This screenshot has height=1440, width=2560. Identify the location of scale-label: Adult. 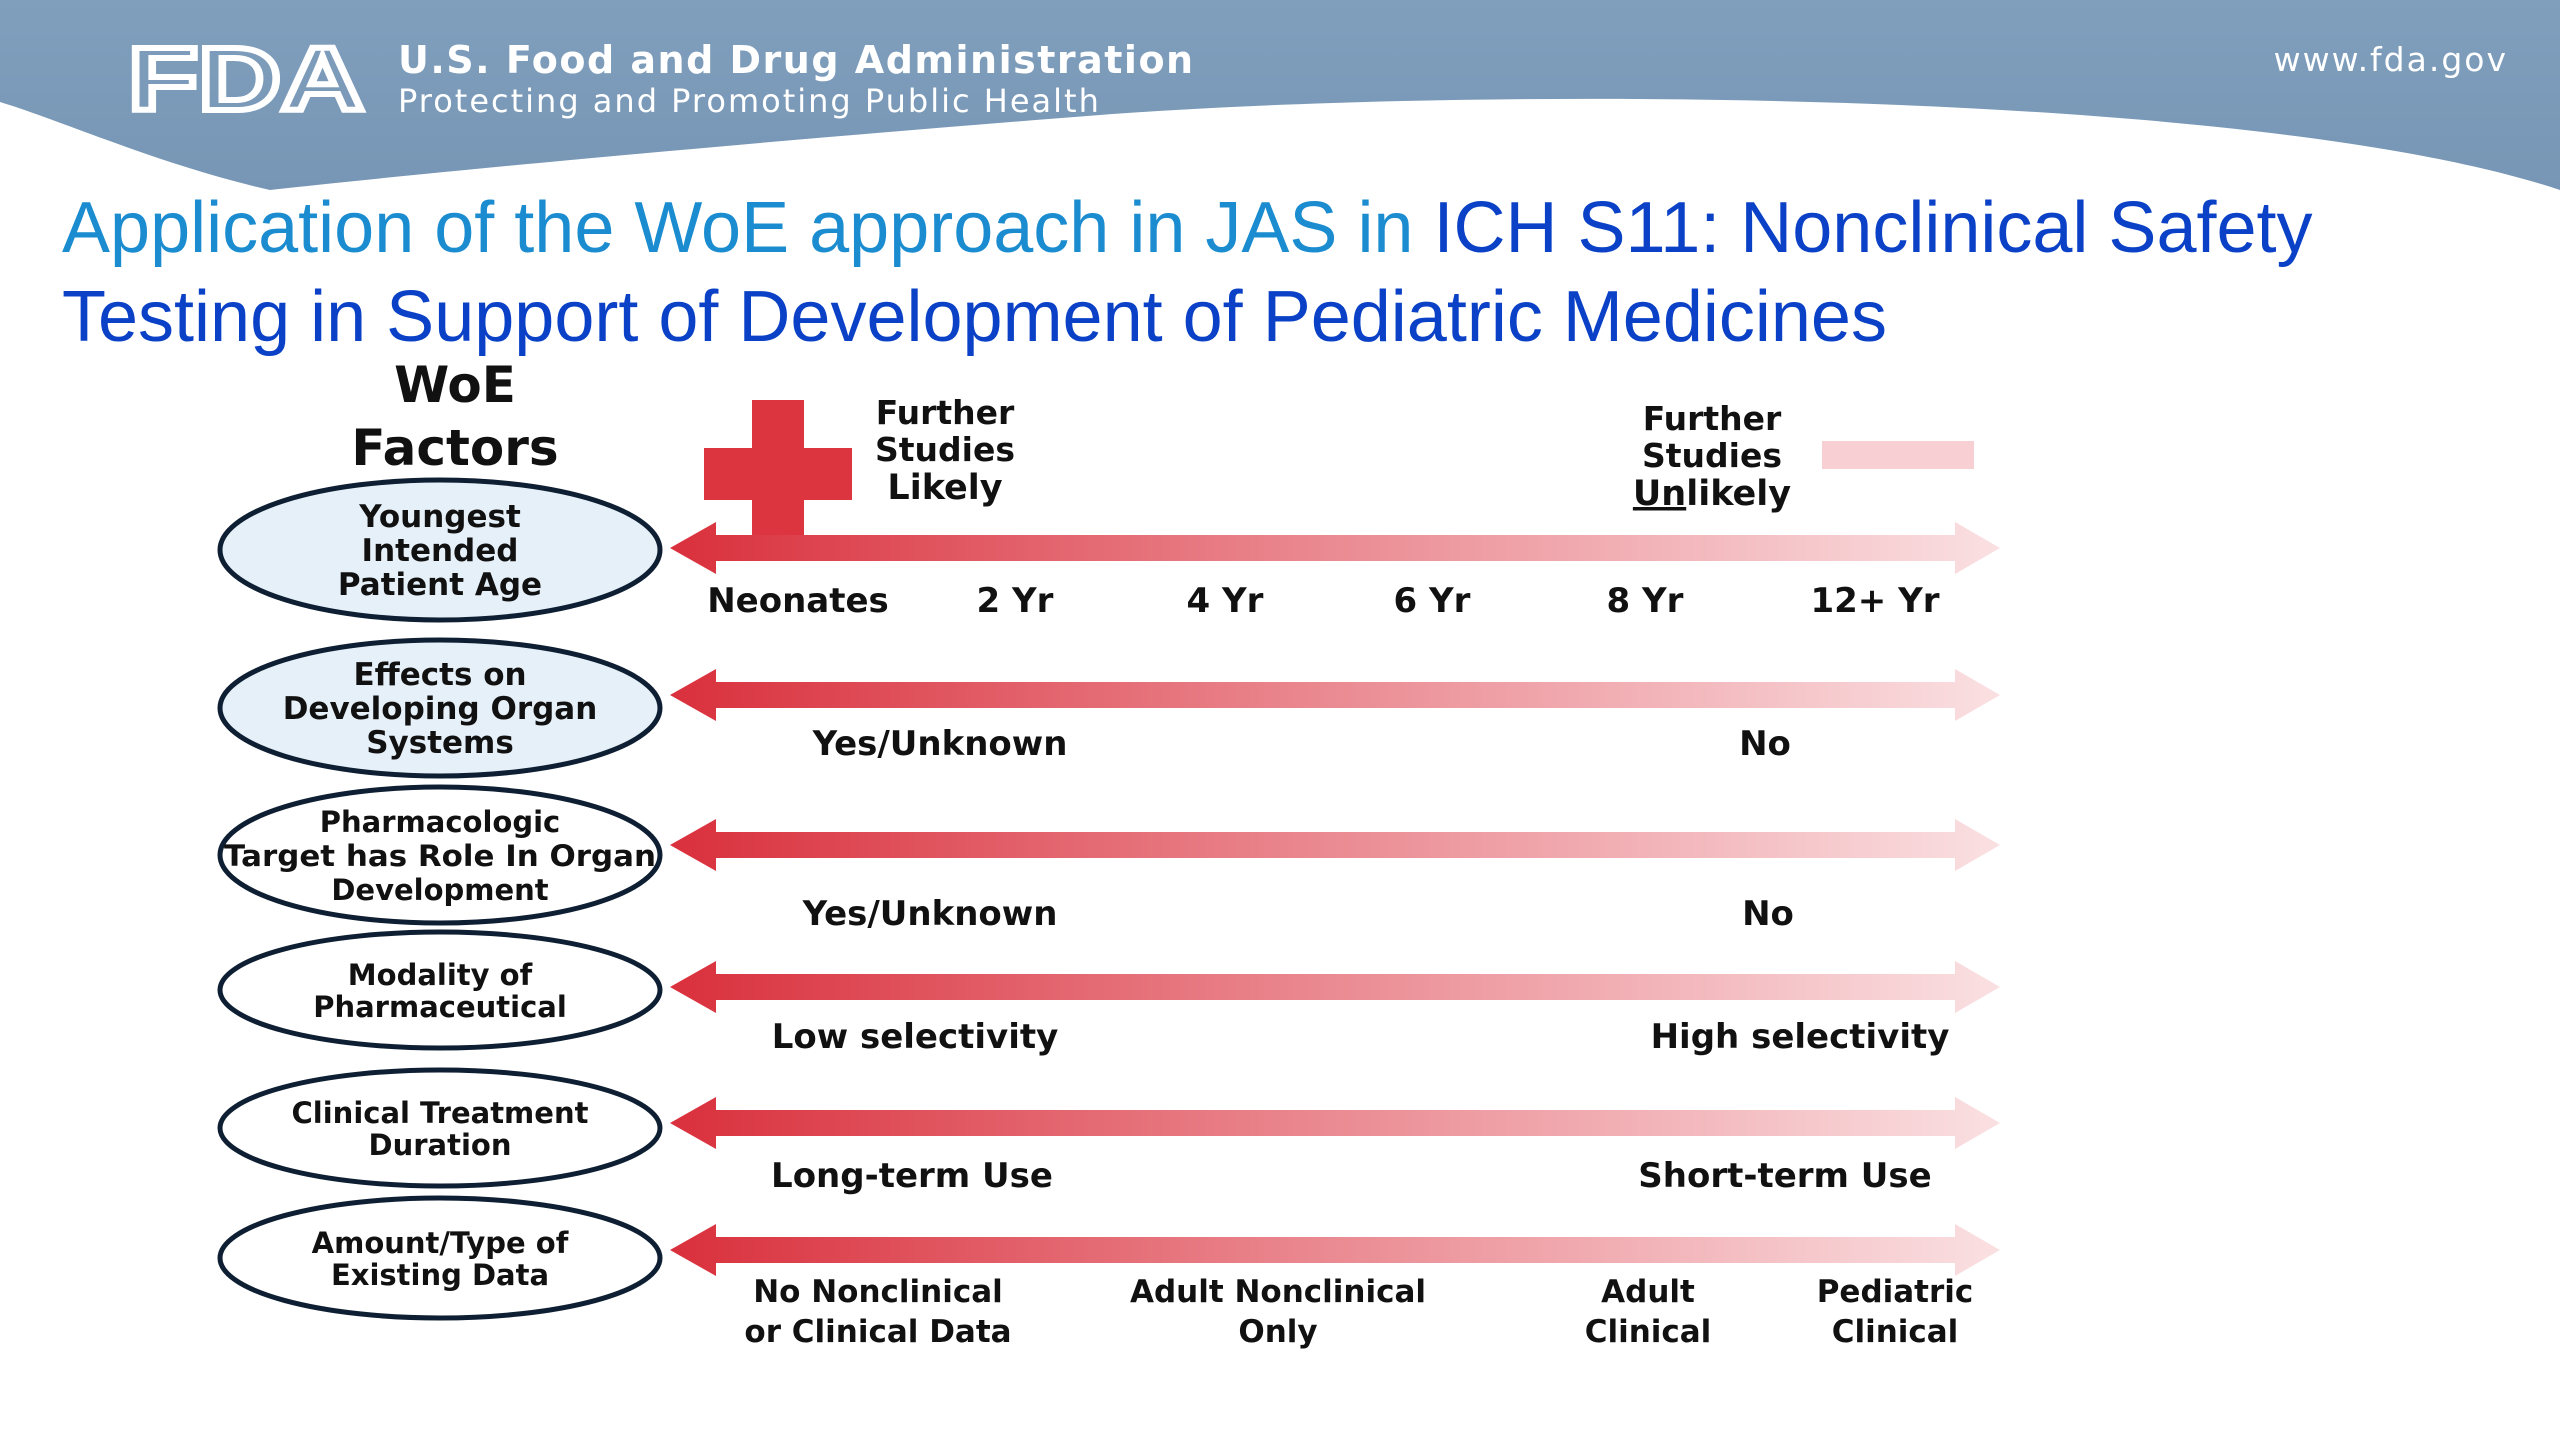
(1648, 1292).